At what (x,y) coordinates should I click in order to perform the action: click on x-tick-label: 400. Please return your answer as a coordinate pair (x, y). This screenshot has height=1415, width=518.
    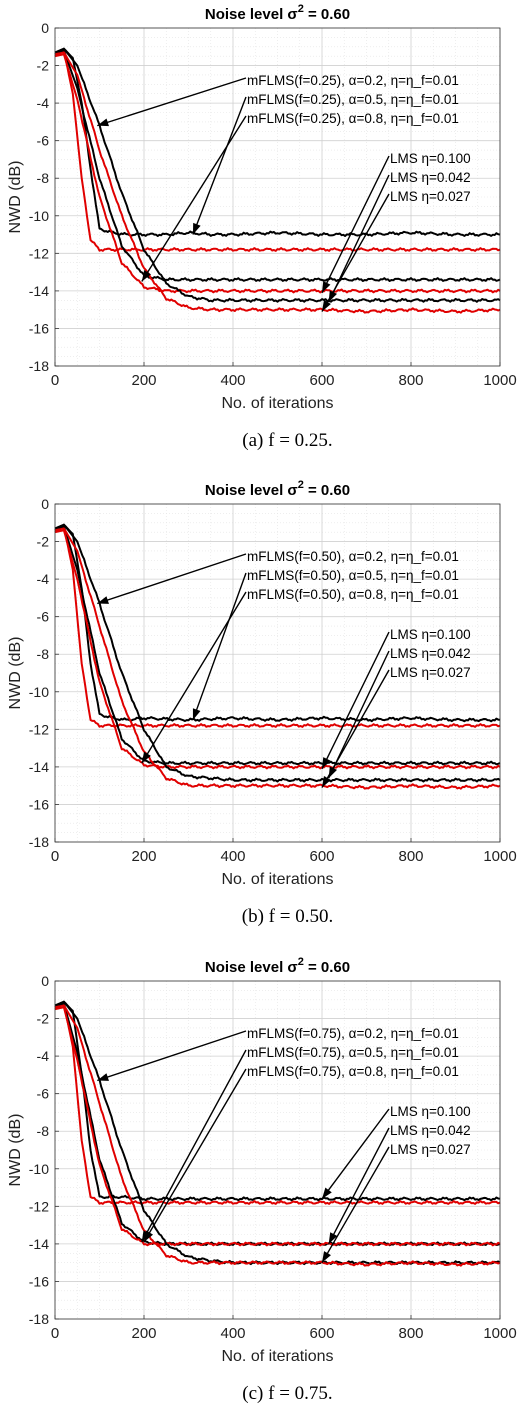
    Looking at the image, I should click on (232, 1333).